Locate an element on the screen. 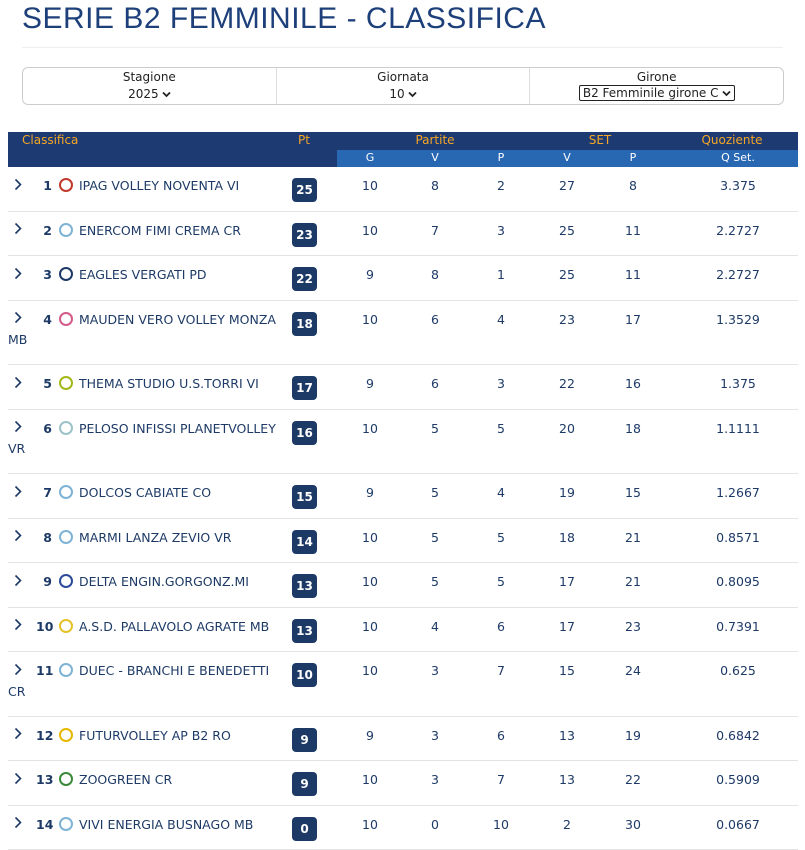  filter-select: B2 Femminile girone C is located at coordinates (657, 93).